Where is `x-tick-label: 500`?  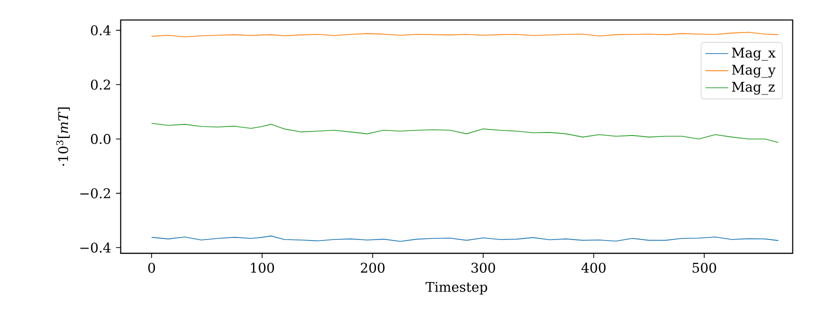 x-tick-label: 500 is located at coordinates (704, 267).